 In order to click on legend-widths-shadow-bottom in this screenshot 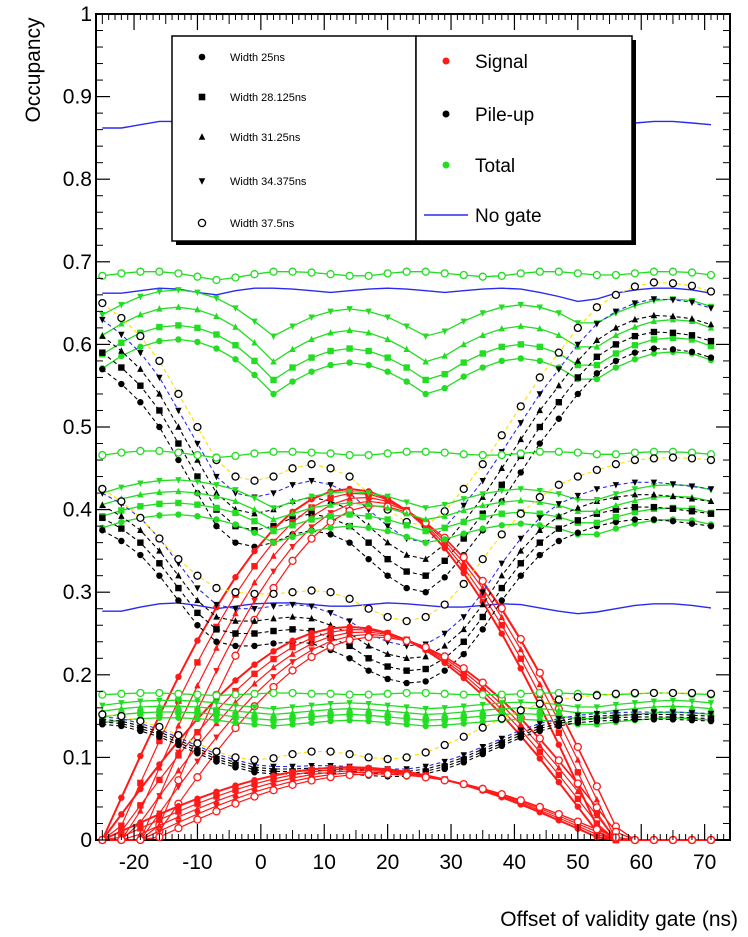, I will do `click(298, 243)`.